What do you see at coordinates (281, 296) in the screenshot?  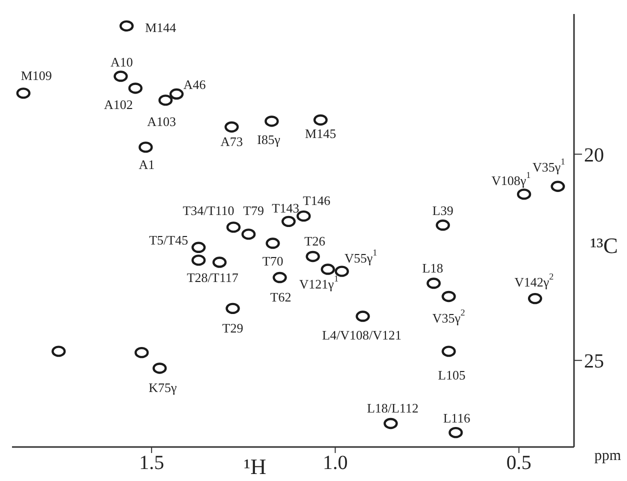 I see `annotation: T62` at bounding box center [281, 296].